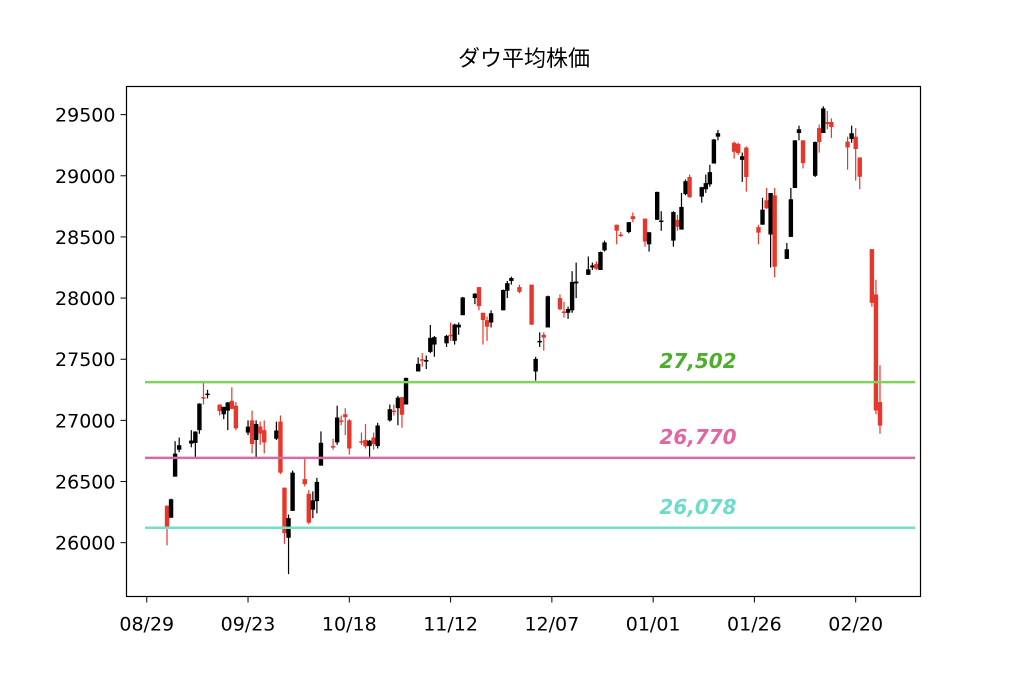 The image size is (1024, 687). Describe the element at coordinates (349, 625) in the screenshot. I see `x-tick-label: 10/18` at that location.